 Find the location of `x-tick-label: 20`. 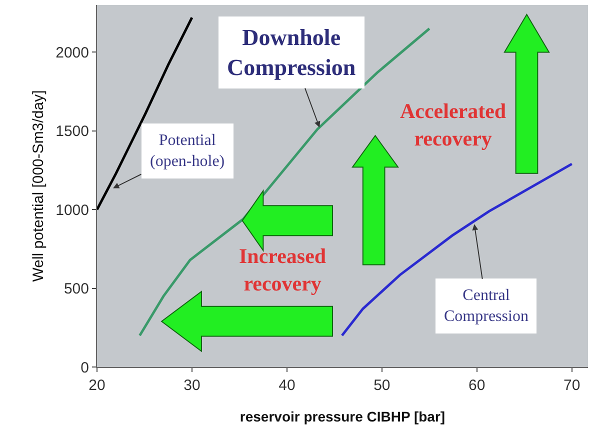

x-tick-label: 20 is located at coordinates (97, 385).